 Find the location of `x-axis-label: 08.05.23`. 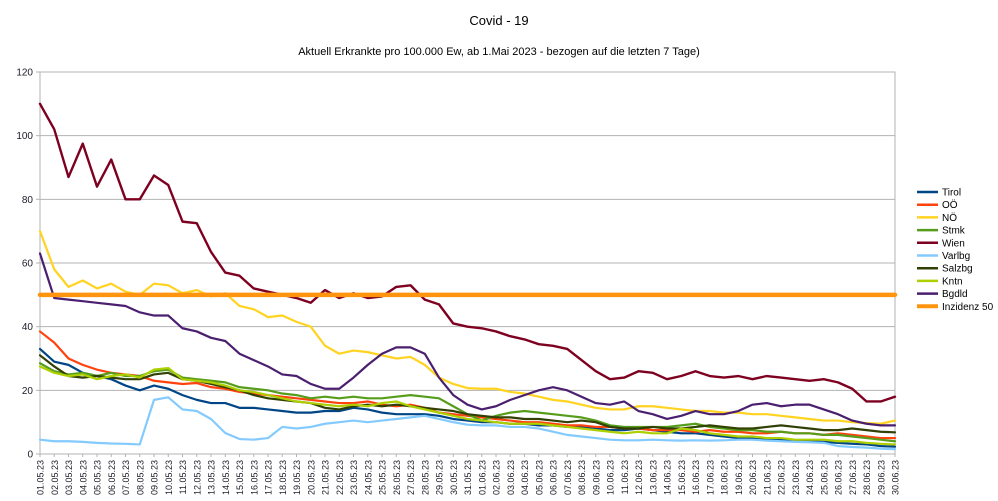

x-axis-label: 08.05.23 is located at coordinates (140, 477).